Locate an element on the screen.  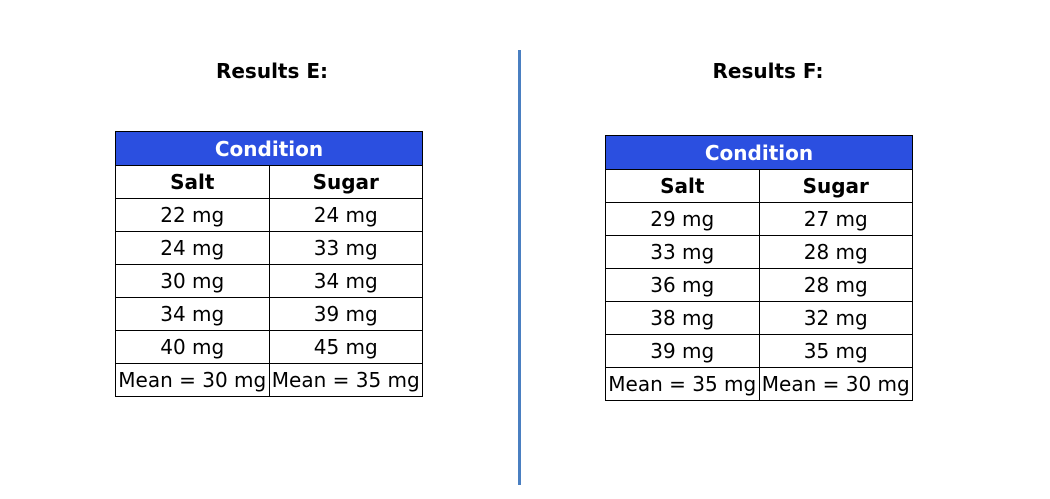
table-row: 36 mg 28 mg is located at coordinates (759, 285).